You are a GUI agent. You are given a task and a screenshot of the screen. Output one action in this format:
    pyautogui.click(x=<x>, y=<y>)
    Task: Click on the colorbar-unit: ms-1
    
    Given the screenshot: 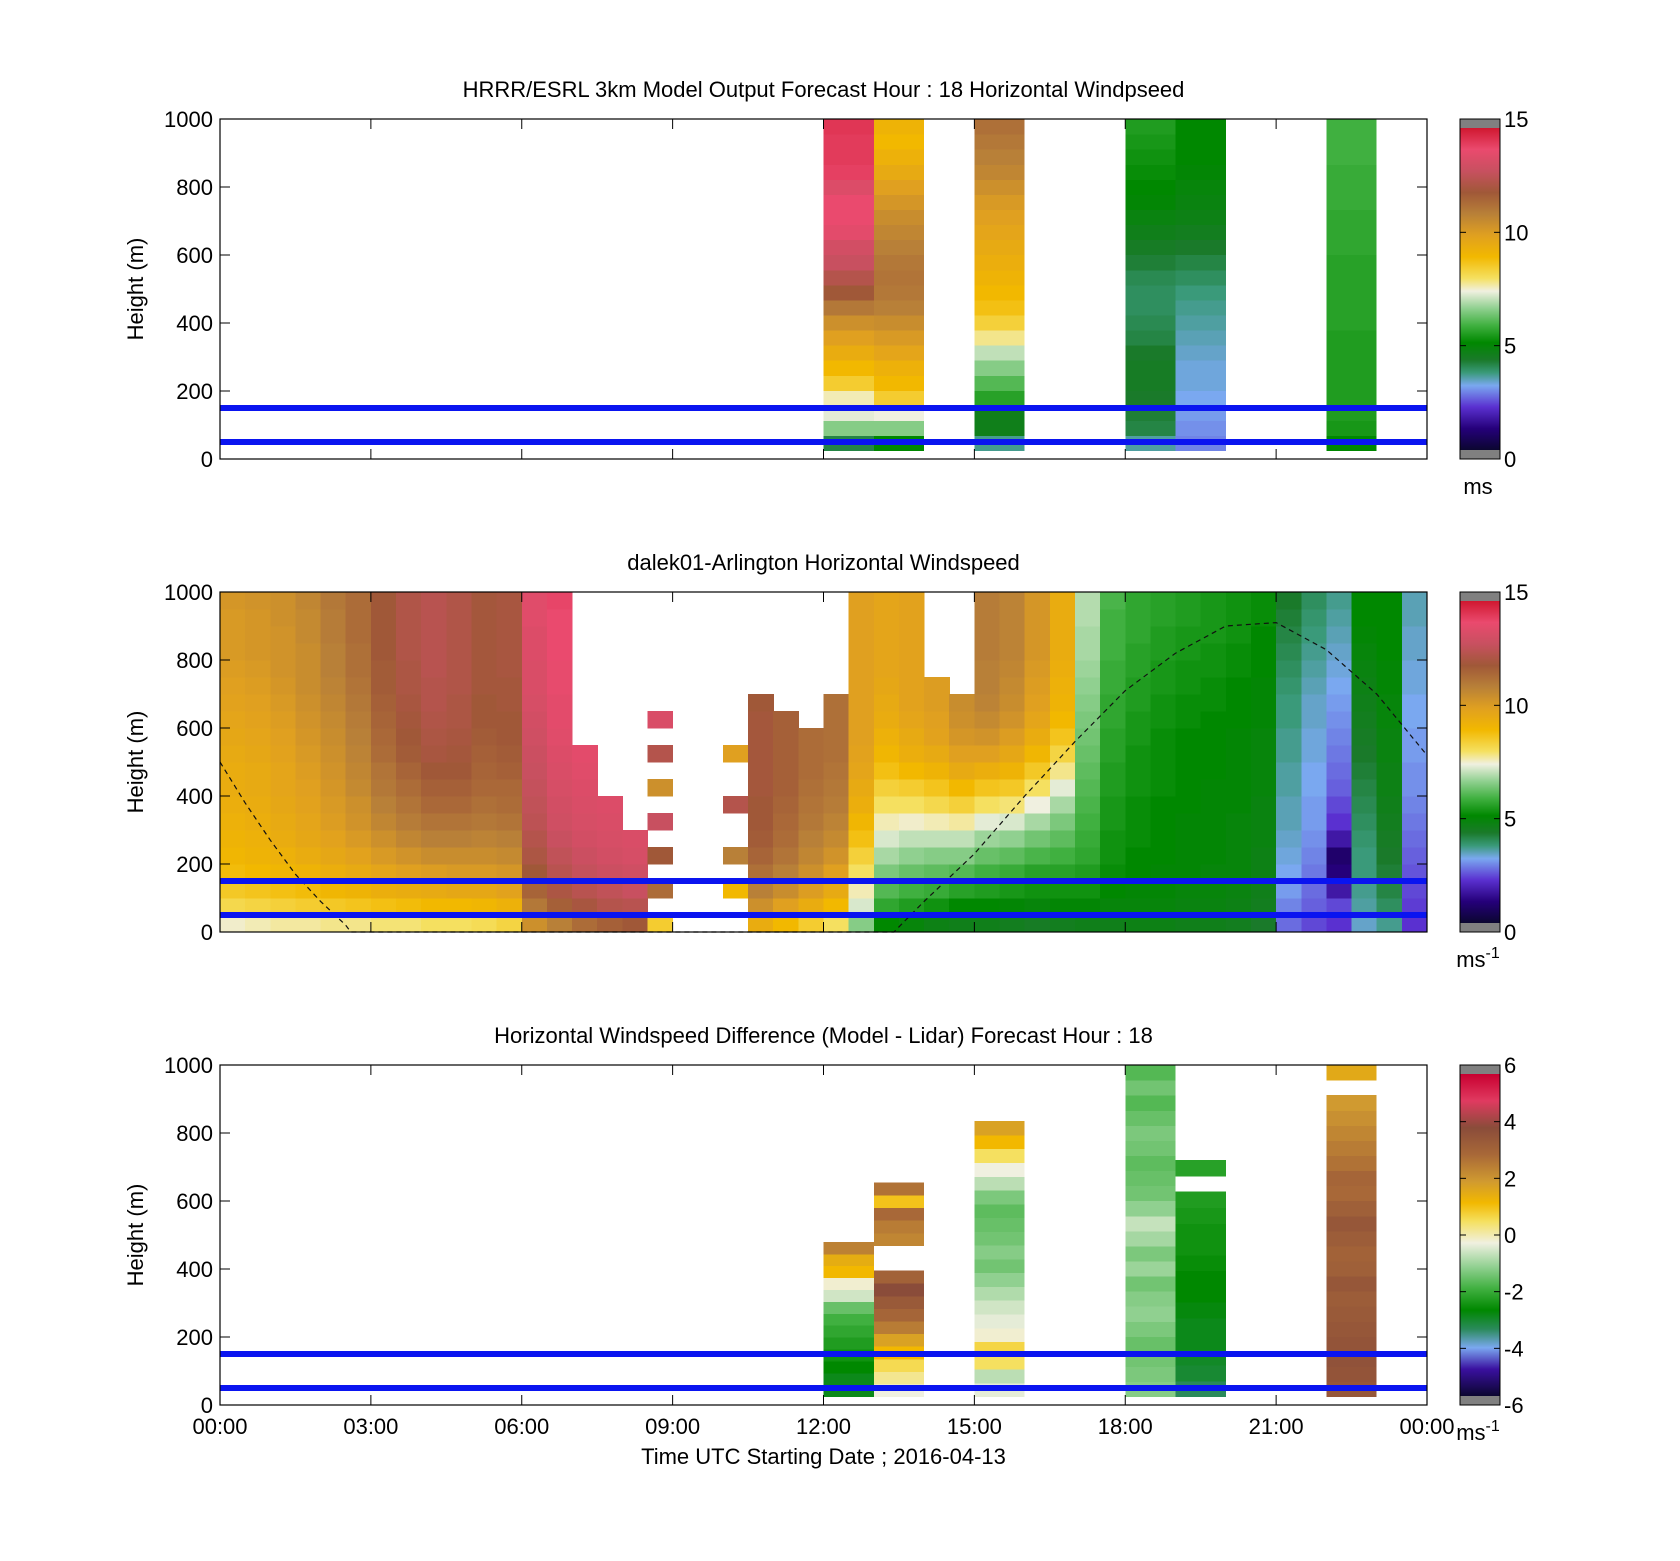 What is the action you would take?
    pyautogui.click(x=1478, y=958)
    